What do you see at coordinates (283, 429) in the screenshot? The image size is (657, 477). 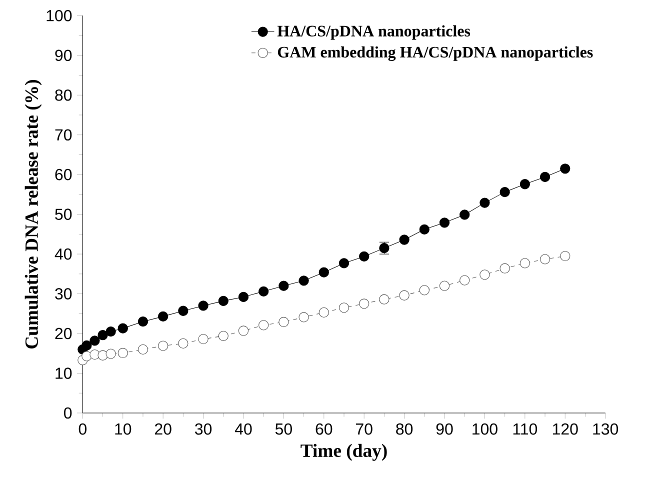 I see `x-tick-label: 50` at bounding box center [283, 429].